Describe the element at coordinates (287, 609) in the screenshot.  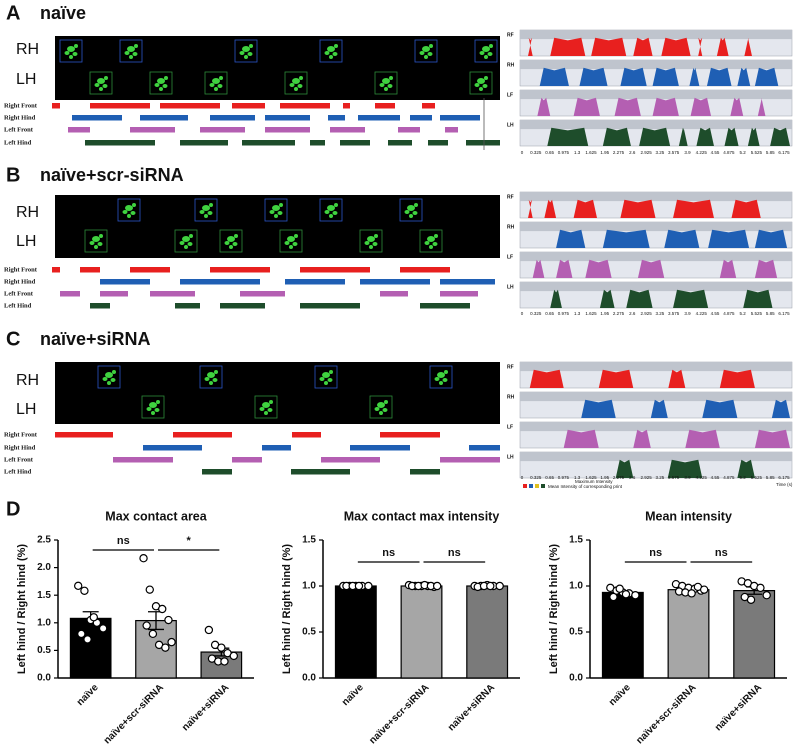
I see `y-axis-label: Left hind / Right hind (%)` at that location.